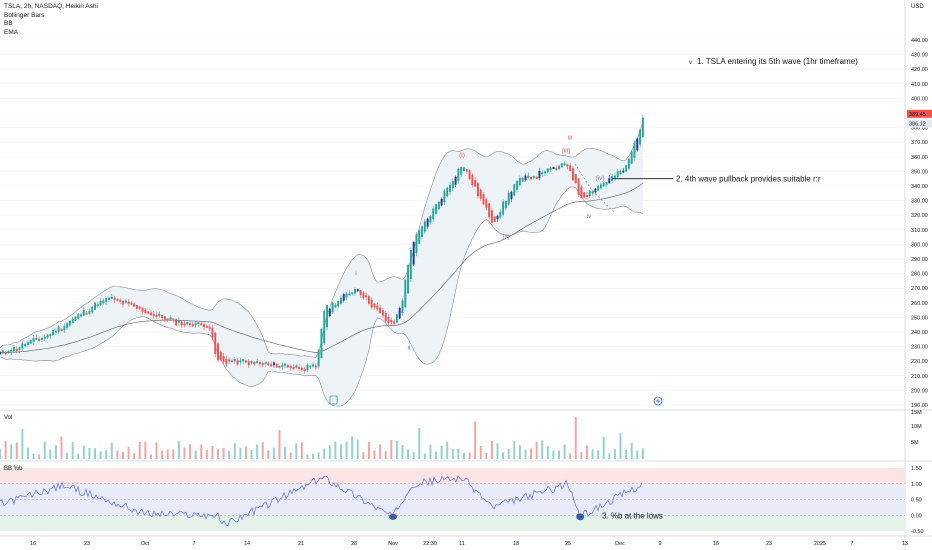 The height and width of the screenshot is (550, 932). Describe the element at coordinates (589, 216) in the screenshot. I see `wave-label: iv` at that location.